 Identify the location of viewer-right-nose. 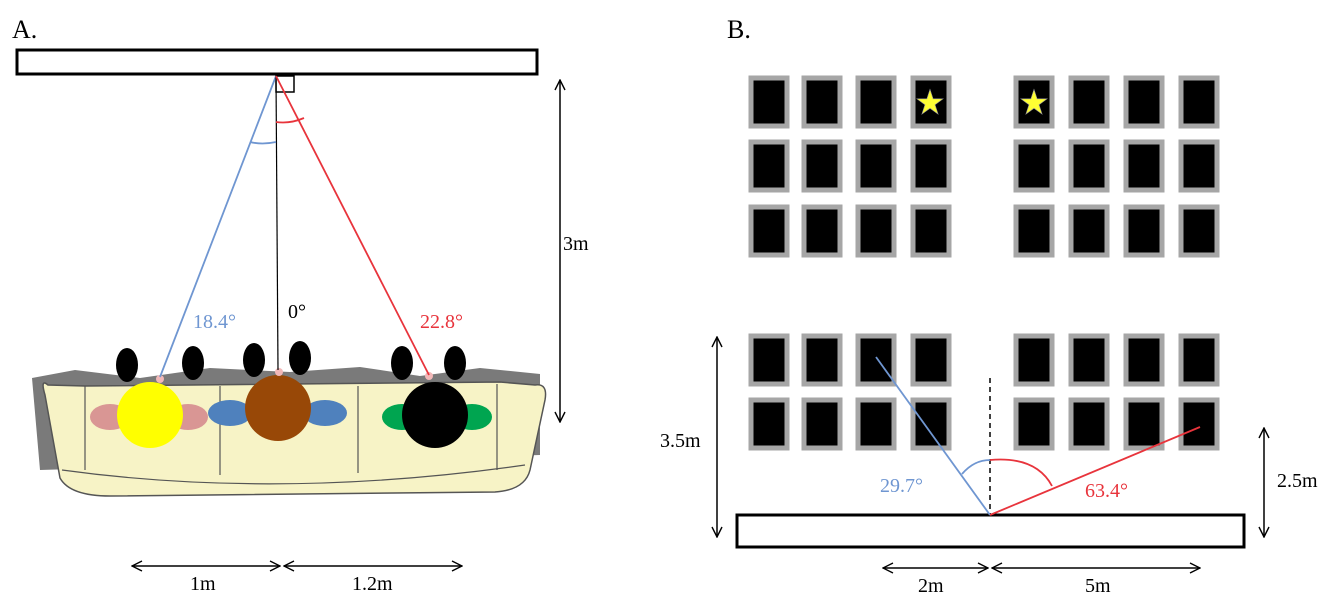
(429, 376).